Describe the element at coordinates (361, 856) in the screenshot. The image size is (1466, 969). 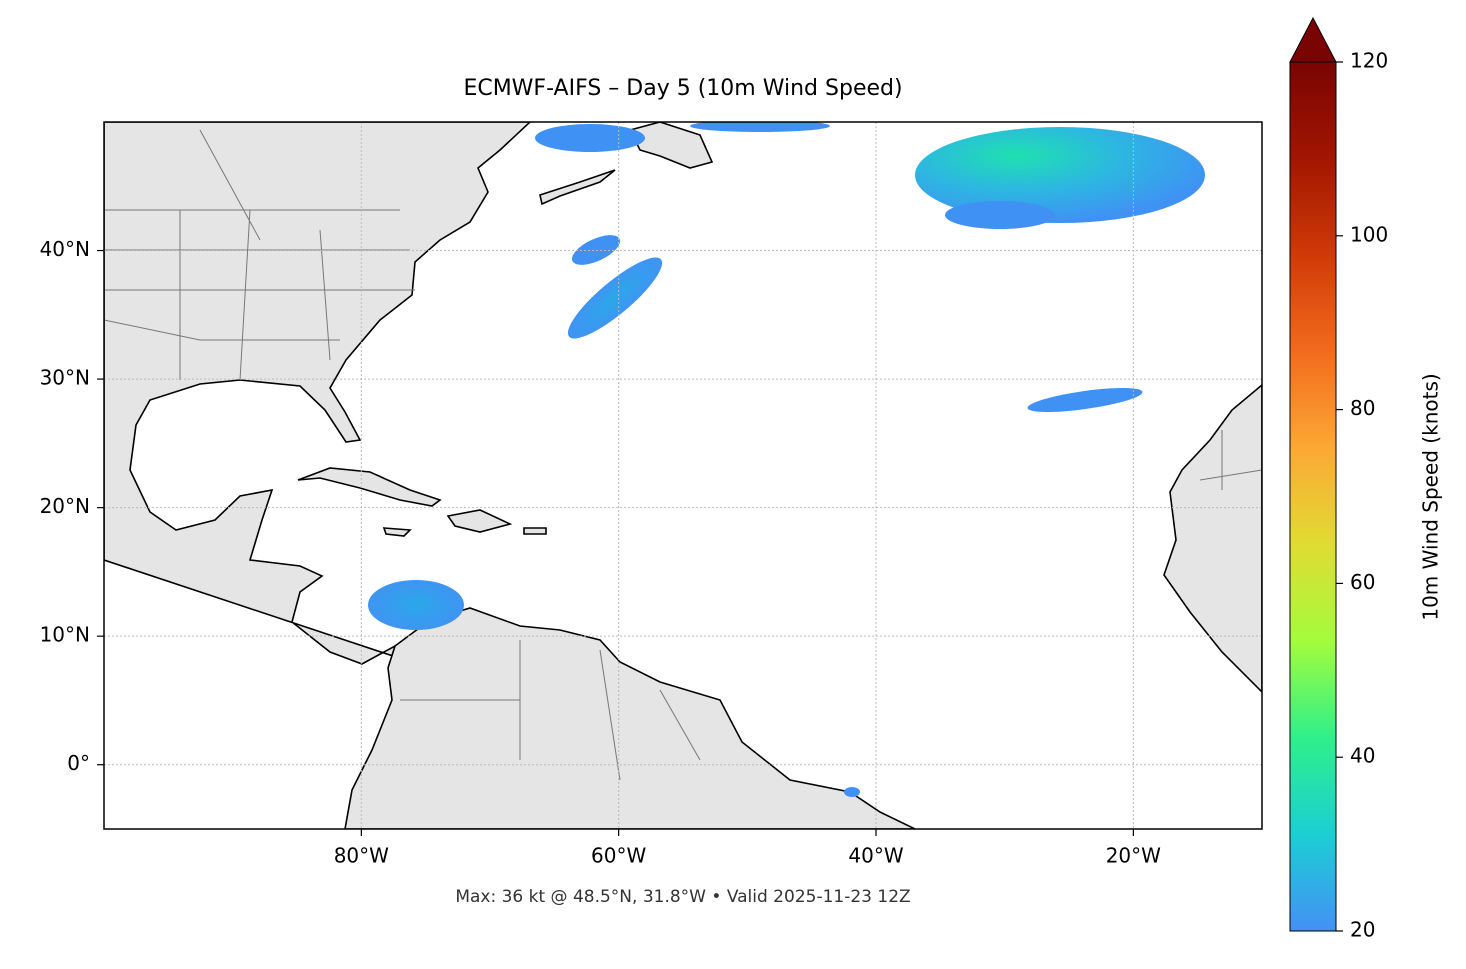
I see `x-tick-label: 80°W` at that location.